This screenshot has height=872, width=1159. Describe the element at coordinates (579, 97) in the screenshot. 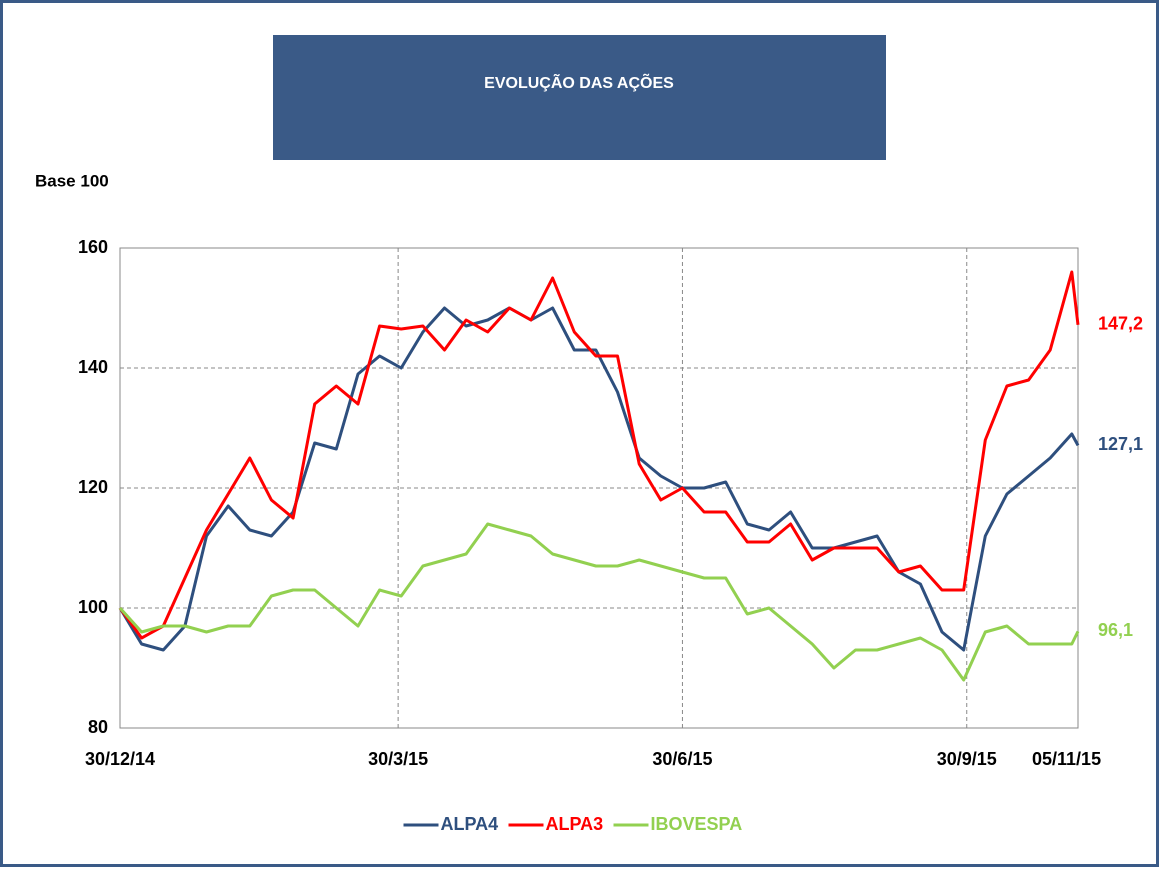

I see `title-box` at that location.